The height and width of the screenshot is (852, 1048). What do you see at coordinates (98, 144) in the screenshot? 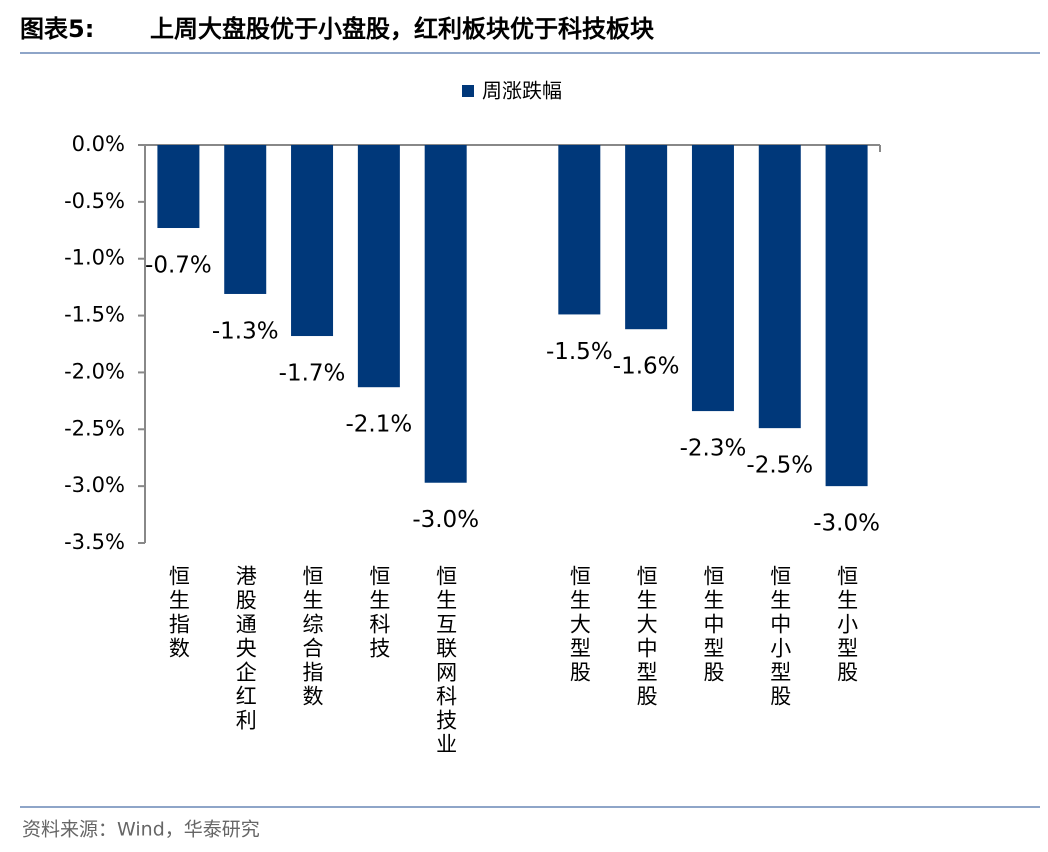
I see `y-tick-label: 0.0%` at bounding box center [98, 144].